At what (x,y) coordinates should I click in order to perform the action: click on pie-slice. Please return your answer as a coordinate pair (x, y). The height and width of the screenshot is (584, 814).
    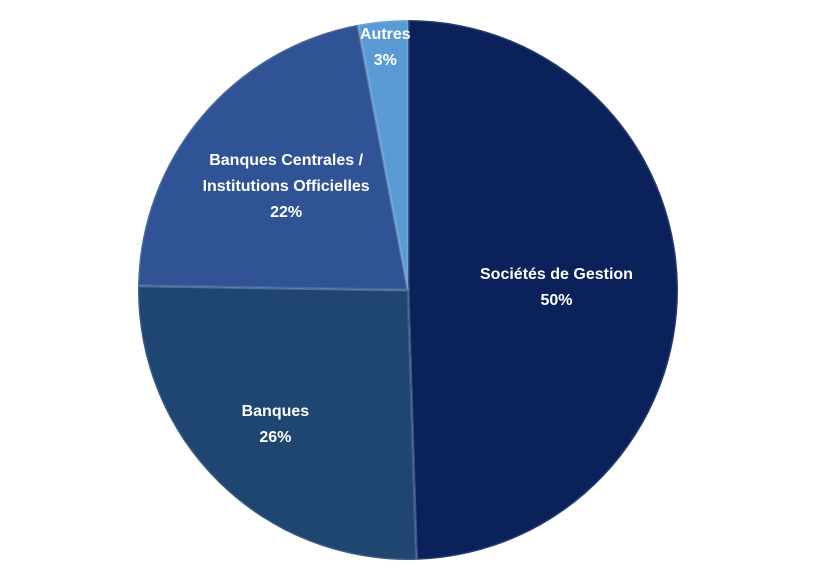
    Looking at the image, I should click on (383, 154).